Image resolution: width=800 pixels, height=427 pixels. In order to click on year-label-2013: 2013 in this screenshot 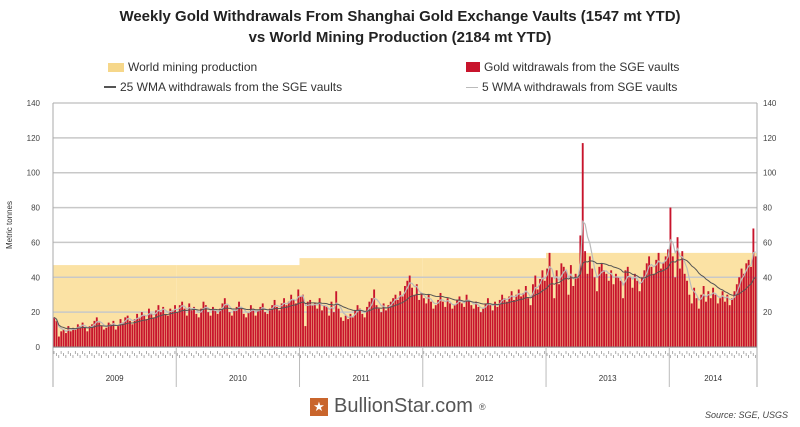, I will do `click(608, 378)`.